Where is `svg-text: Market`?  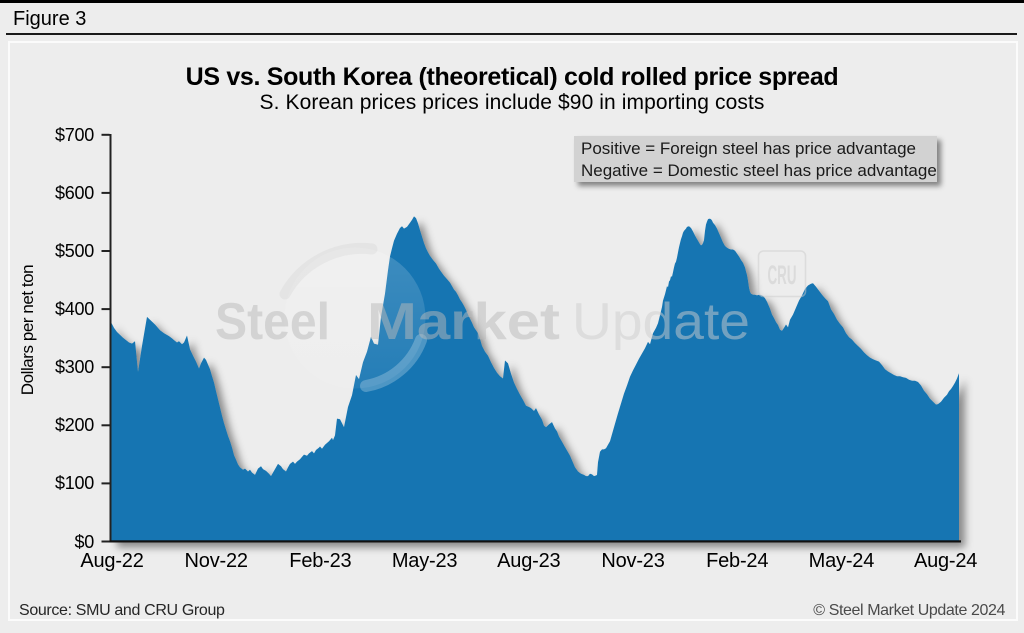
svg-text: Market is located at coordinates (463, 322).